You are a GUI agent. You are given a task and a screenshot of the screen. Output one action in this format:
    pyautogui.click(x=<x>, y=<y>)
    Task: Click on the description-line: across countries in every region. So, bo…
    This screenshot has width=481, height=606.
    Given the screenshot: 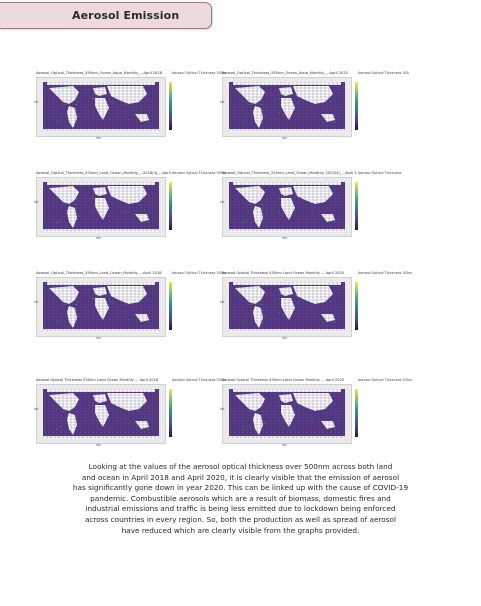 What is the action you would take?
    pyautogui.click(x=240, y=519)
    